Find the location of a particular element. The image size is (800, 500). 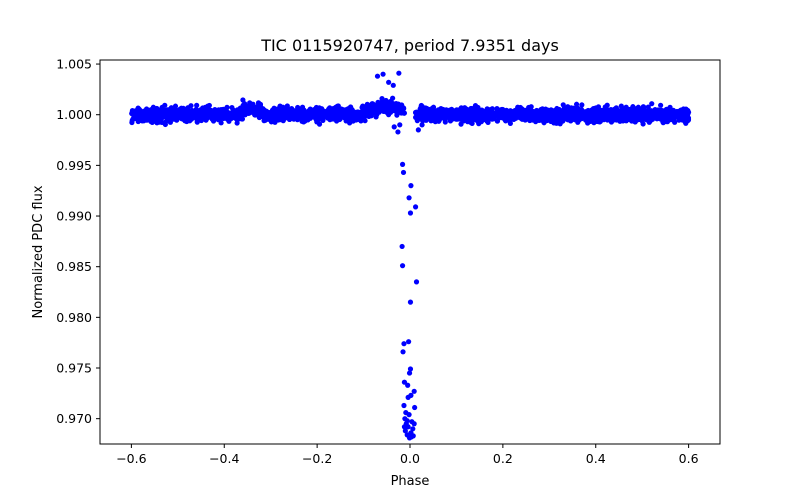

y-axis-ticks: 0.970 0.975 0.980 0.985 0.990 0.995 1.000 1.005 is located at coordinates (78, 241).